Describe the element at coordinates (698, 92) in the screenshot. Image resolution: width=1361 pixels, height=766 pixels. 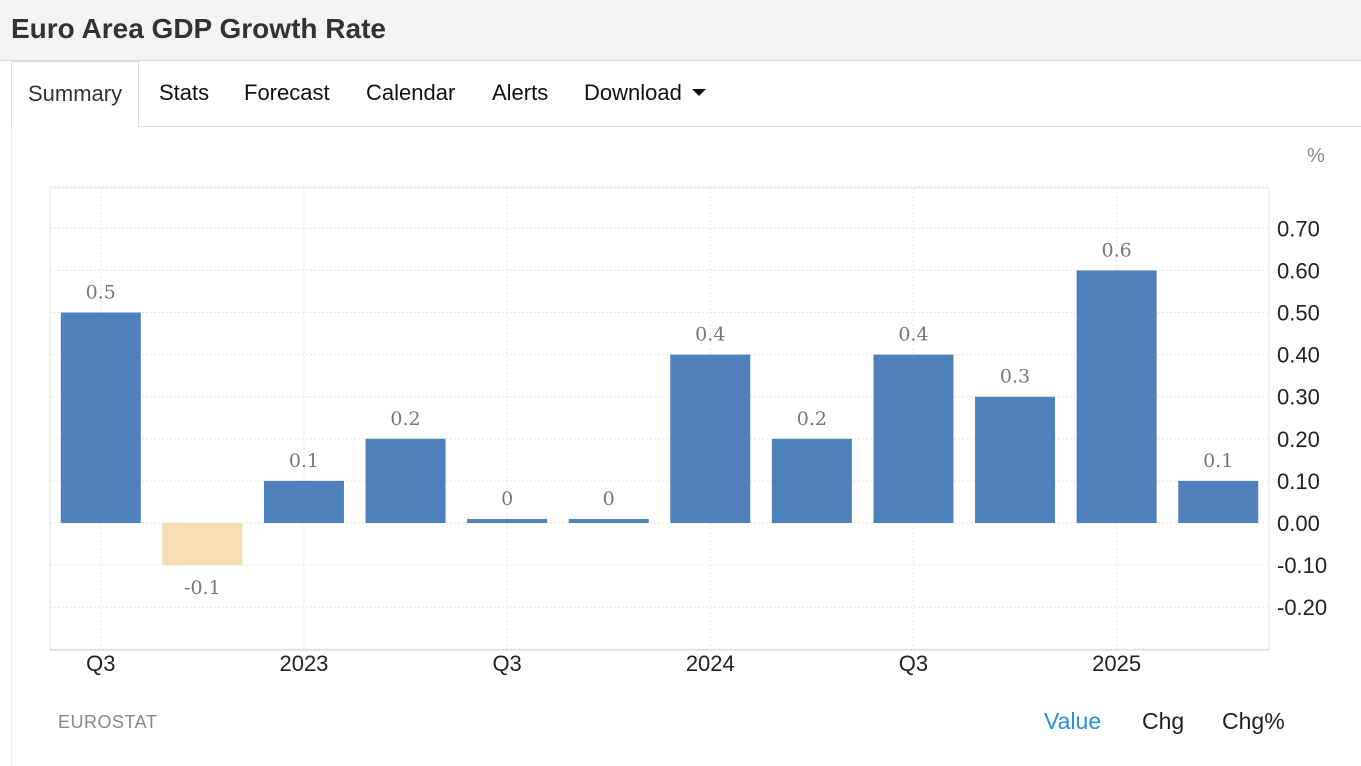
I see `caret-down-icon` at that location.